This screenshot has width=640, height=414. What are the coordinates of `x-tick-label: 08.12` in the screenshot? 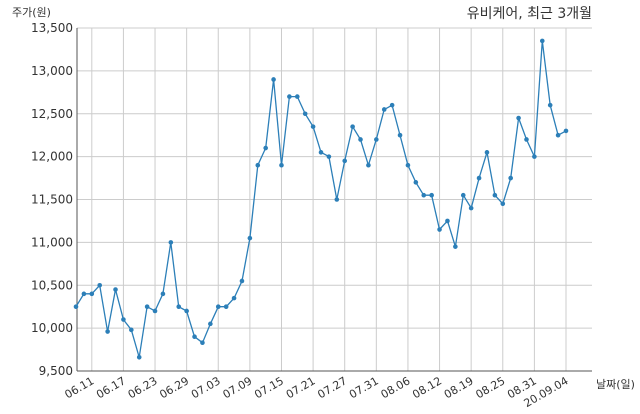 It's located at (427, 387).